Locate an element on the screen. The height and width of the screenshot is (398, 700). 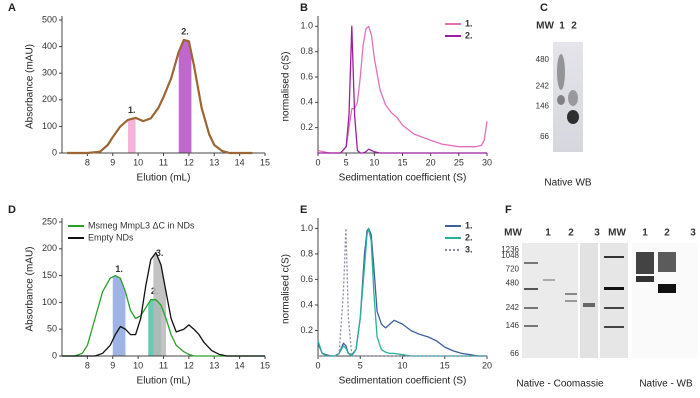
x-tick-label: 20 is located at coordinates (431, 162).